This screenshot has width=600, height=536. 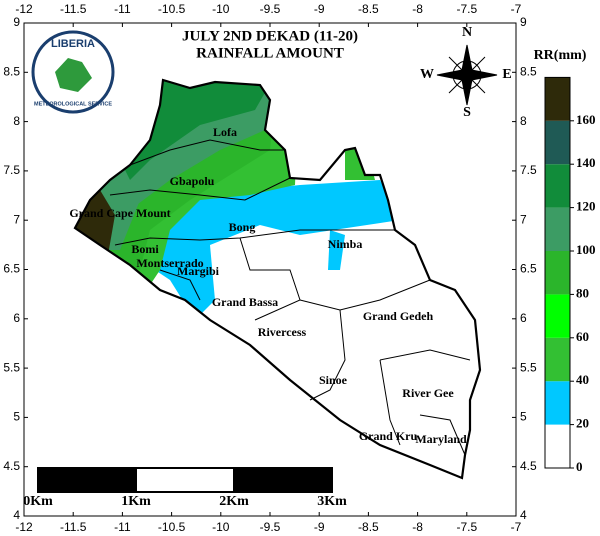 I want to click on compass: N S E W, so click(x=466, y=72).